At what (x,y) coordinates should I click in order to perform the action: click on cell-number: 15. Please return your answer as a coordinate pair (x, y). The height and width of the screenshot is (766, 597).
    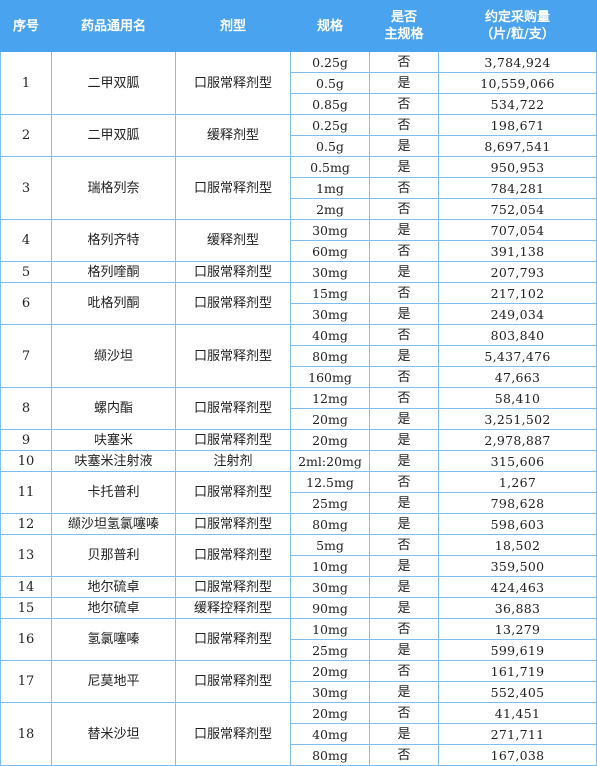
    Looking at the image, I should click on (26, 608).